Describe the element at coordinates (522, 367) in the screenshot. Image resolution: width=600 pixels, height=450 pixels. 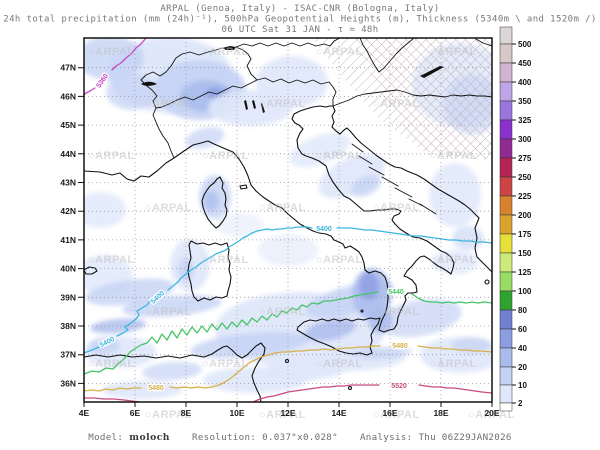
I see `cbar-label: 20` at that location.